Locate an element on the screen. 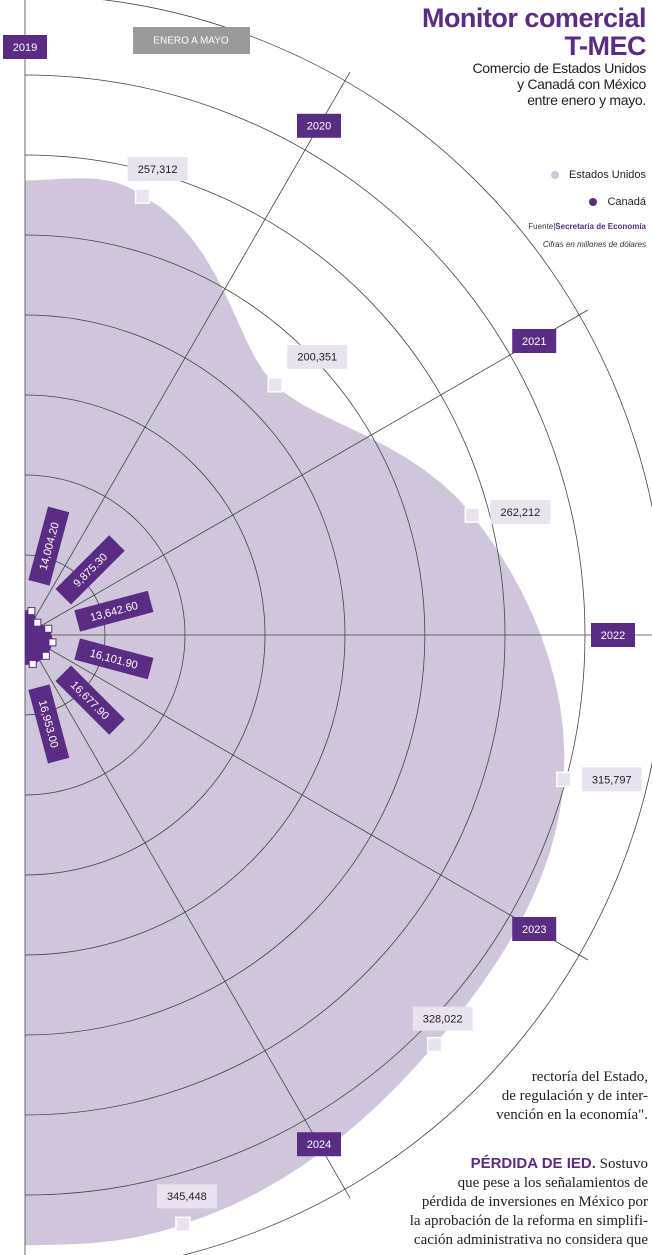 The height and width of the screenshot is (1255, 652). category-text: 2019 is located at coordinates (25, 48).